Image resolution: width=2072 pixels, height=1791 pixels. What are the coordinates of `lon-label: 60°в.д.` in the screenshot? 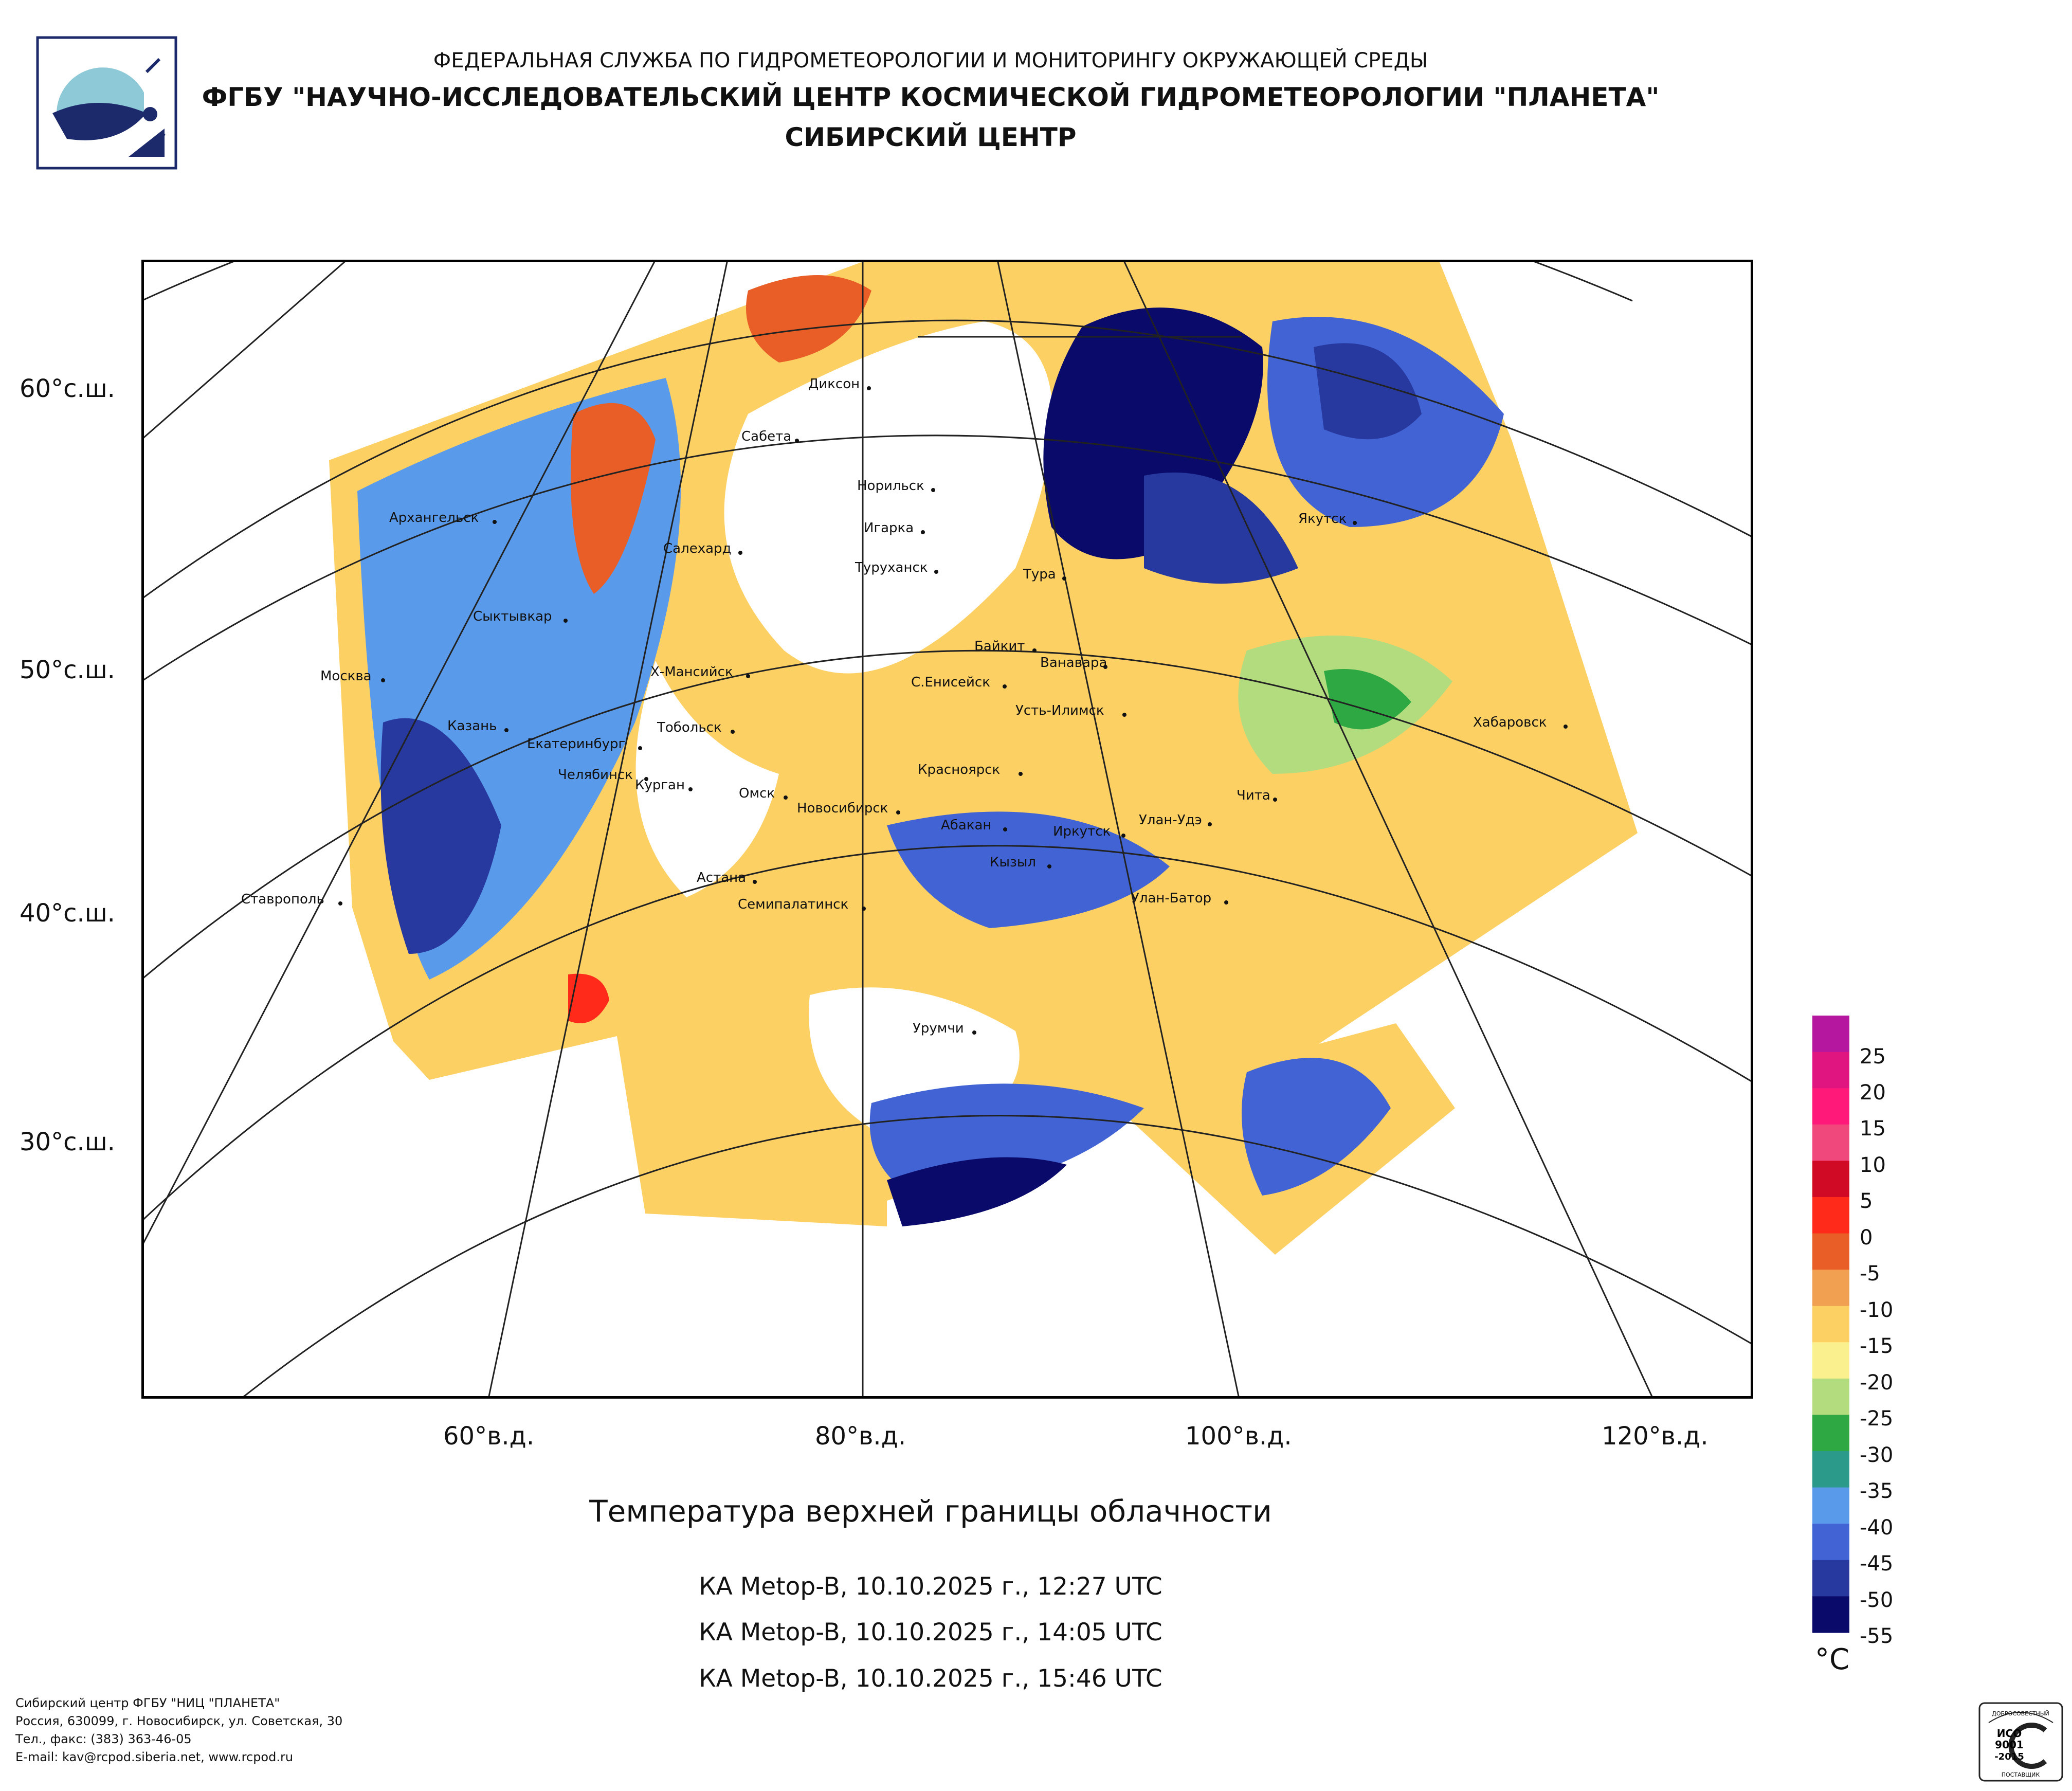 It's located at (489, 1436).